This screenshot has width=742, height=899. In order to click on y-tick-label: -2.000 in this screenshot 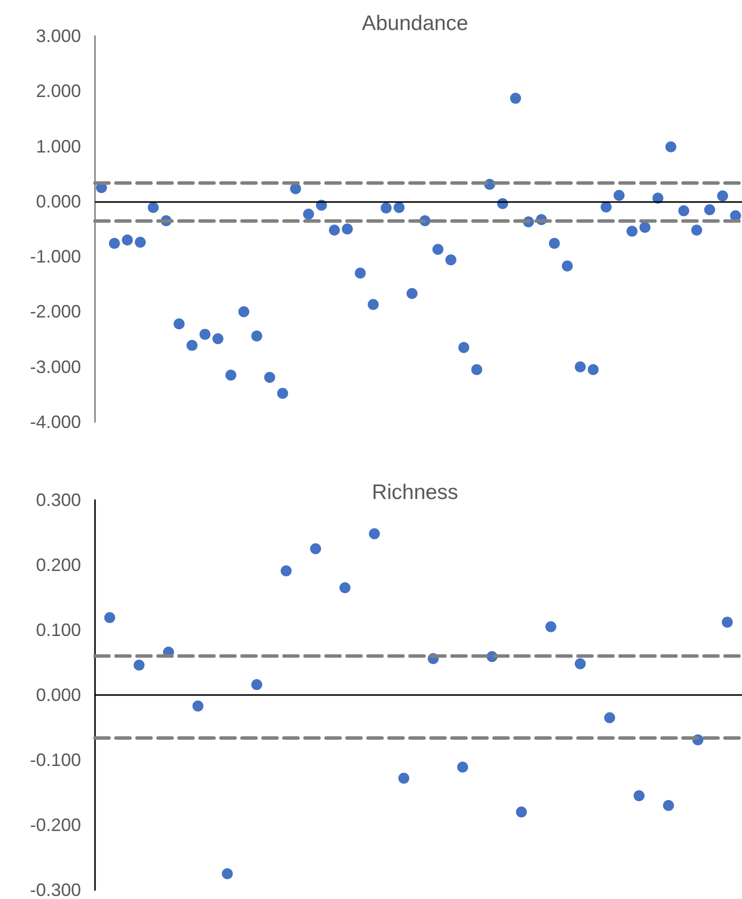, I will do `click(55, 312)`.